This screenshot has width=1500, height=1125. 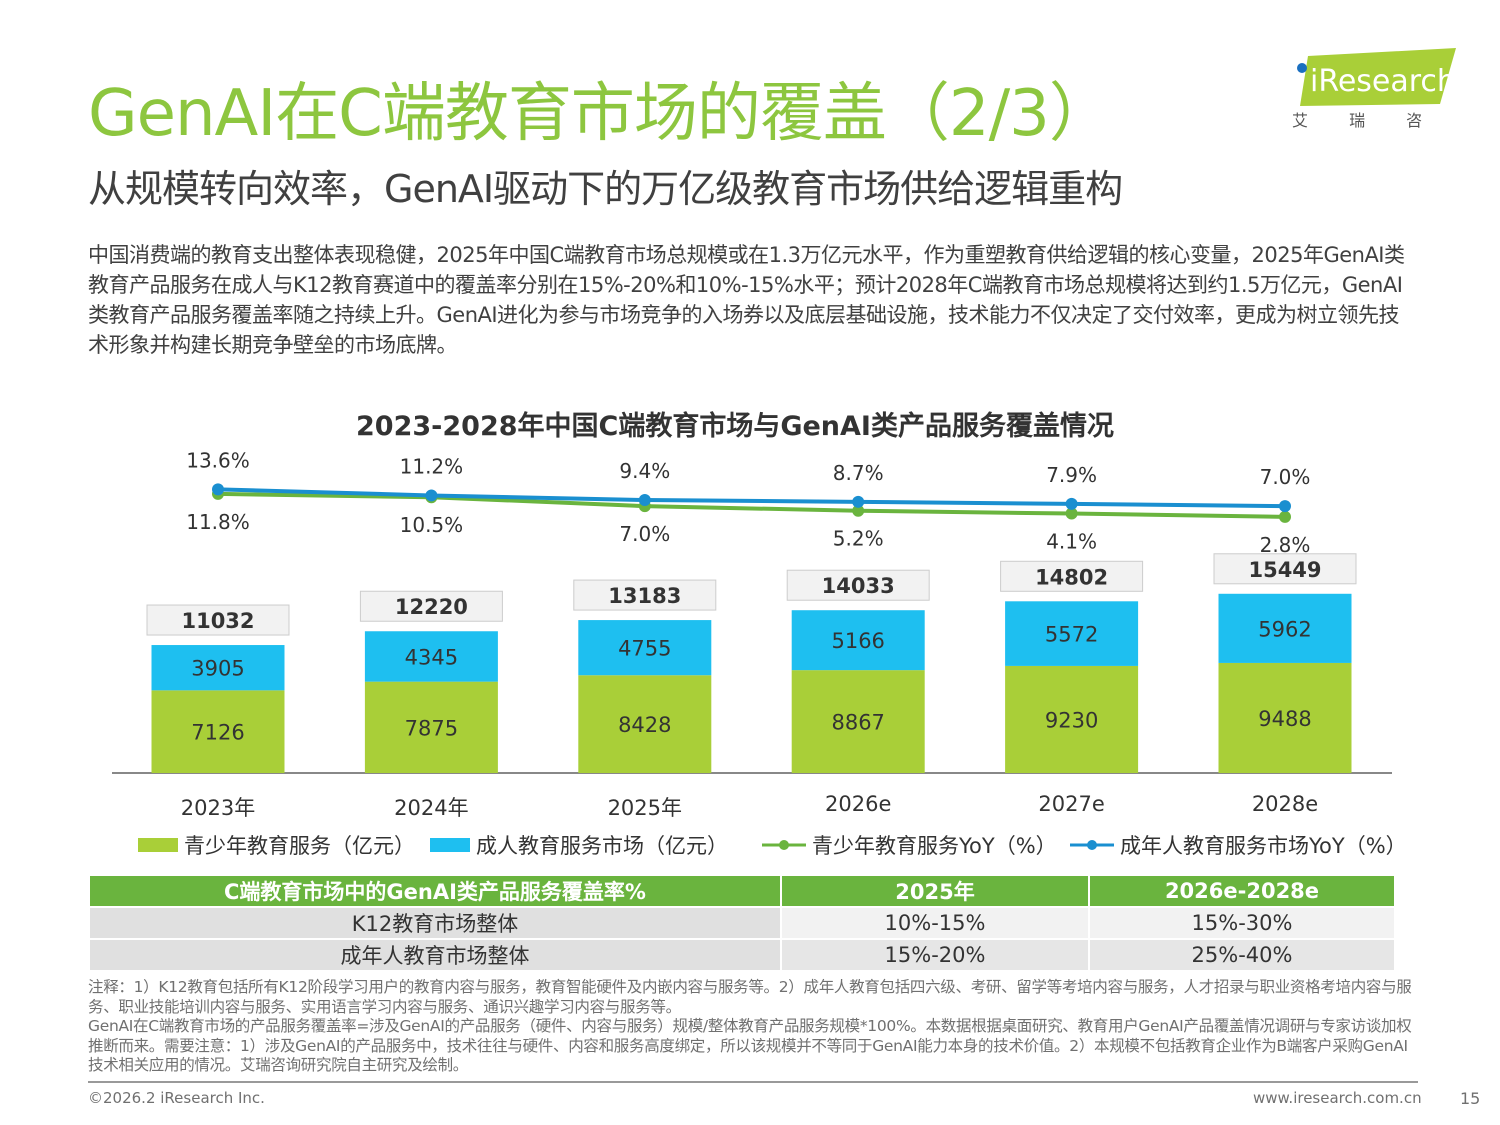 What do you see at coordinates (1242, 891) in the screenshot?
I see `table-header: 2026e-2028e` at bounding box center [1242, 891].